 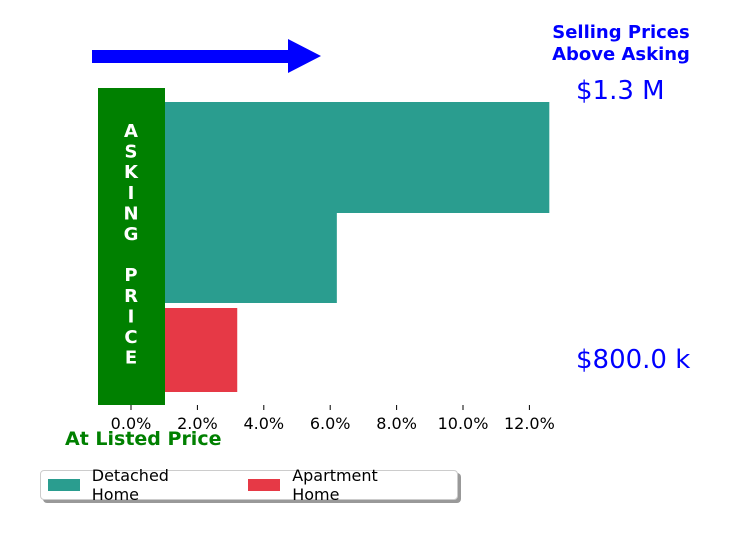 I want to click on legend-label-apartment: Apartment Home, so click(x=335, y=485).